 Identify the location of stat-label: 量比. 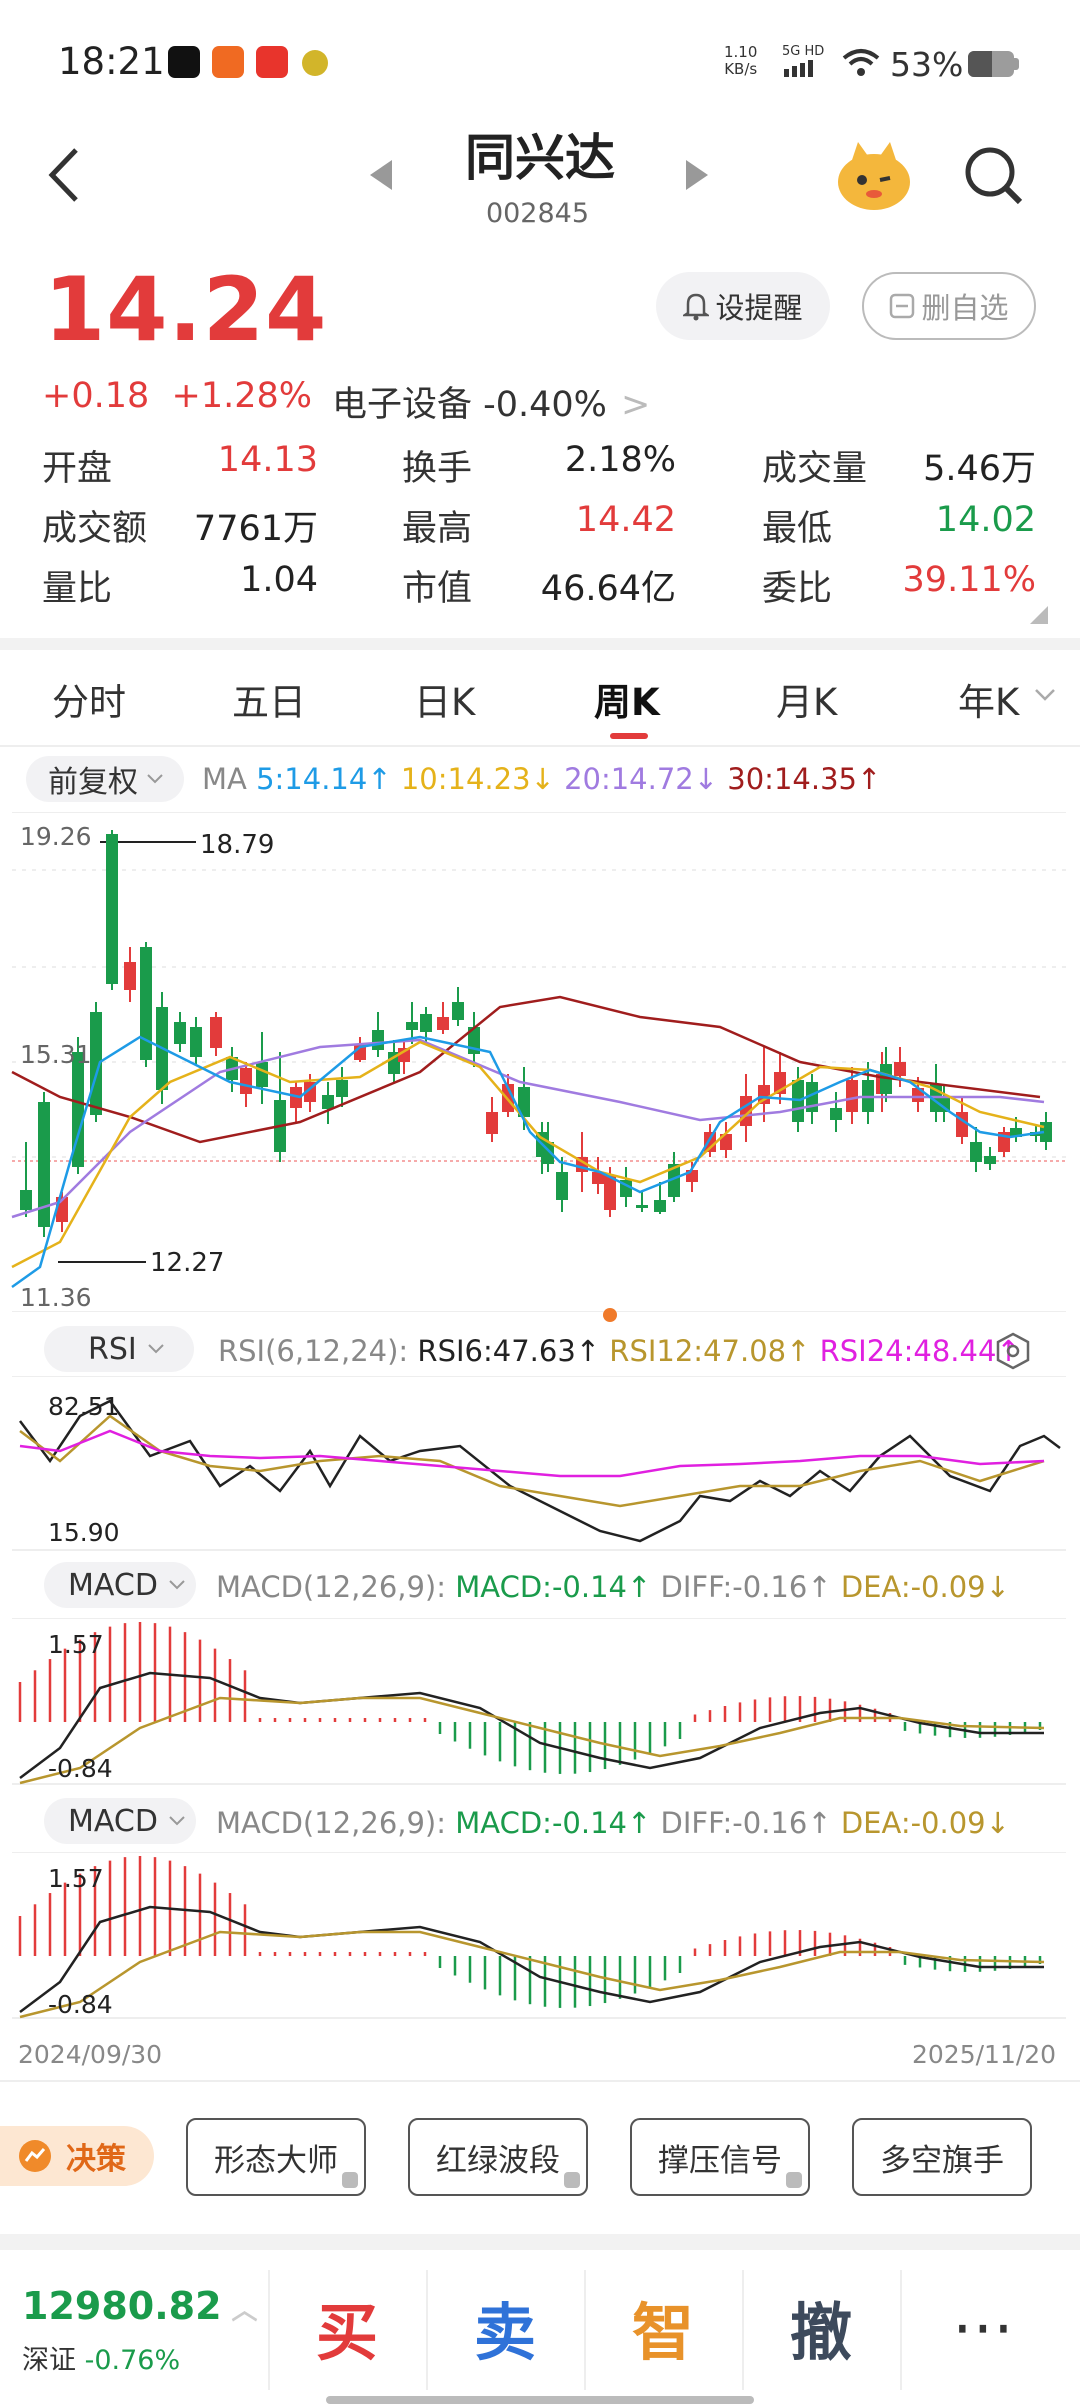
(77, 589).